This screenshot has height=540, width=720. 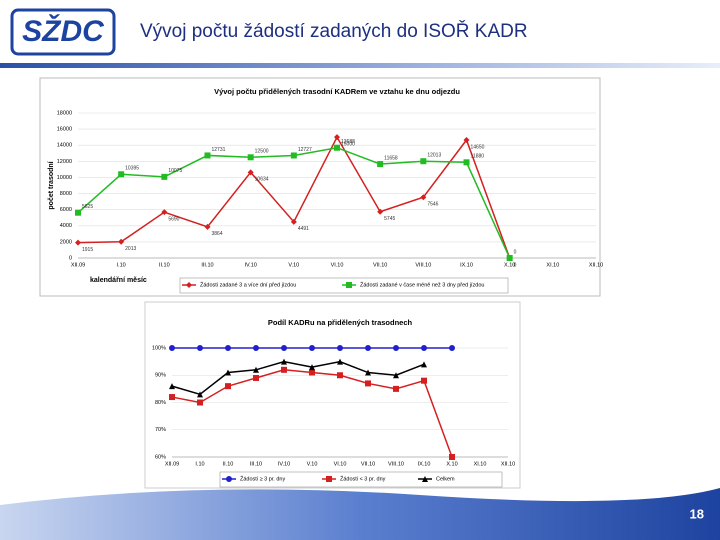 I want to click on x-tick-label: XII.10, so click(x=596, y=265).